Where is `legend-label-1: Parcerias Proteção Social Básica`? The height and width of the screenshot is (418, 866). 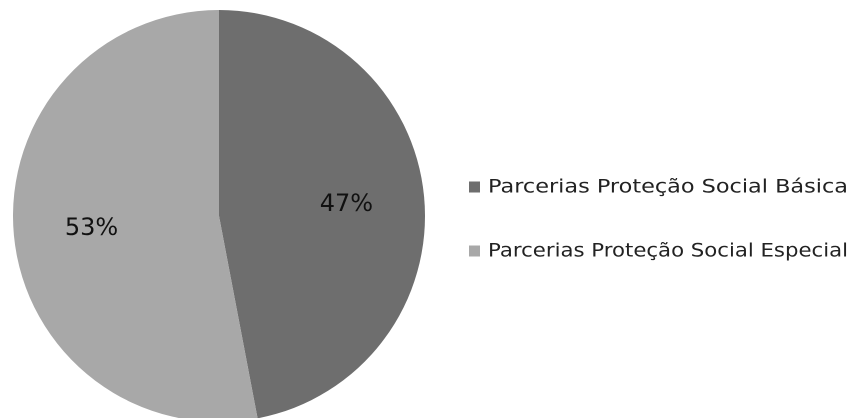
legend-label-1: Parcerias Proteção Social Básica is located at coordinates (668, 187).